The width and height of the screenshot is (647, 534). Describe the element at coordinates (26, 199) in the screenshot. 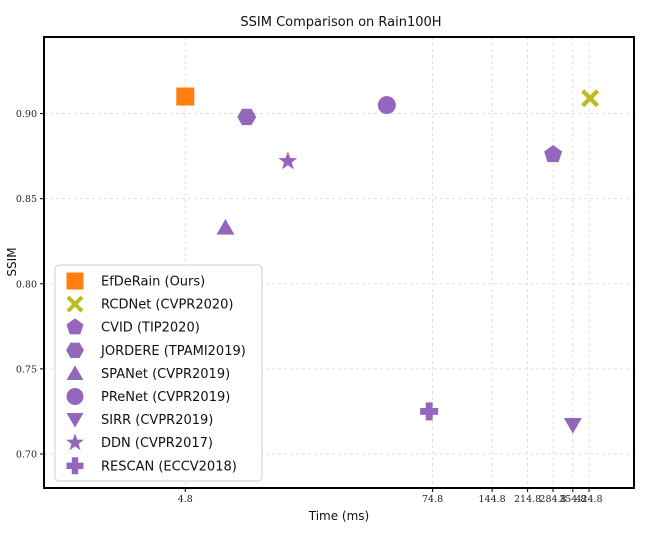

I see `y-tick-label: 0.85` at that location.